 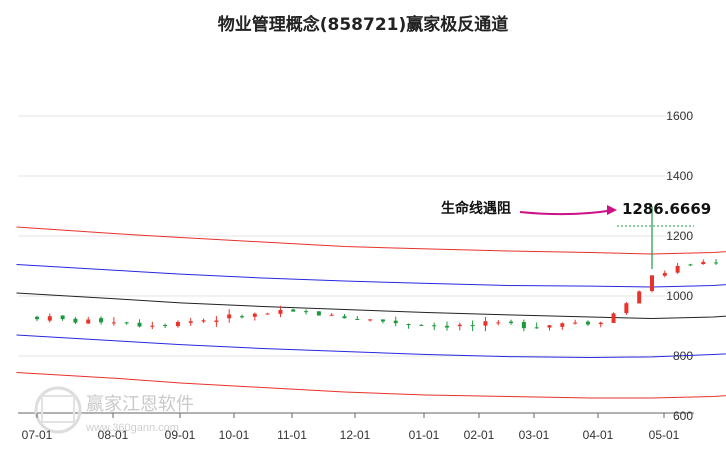 What do you see at coordinates (371, 276) in the screenshot?
I see `upper-inner-band` at bounding box center [371, 276].